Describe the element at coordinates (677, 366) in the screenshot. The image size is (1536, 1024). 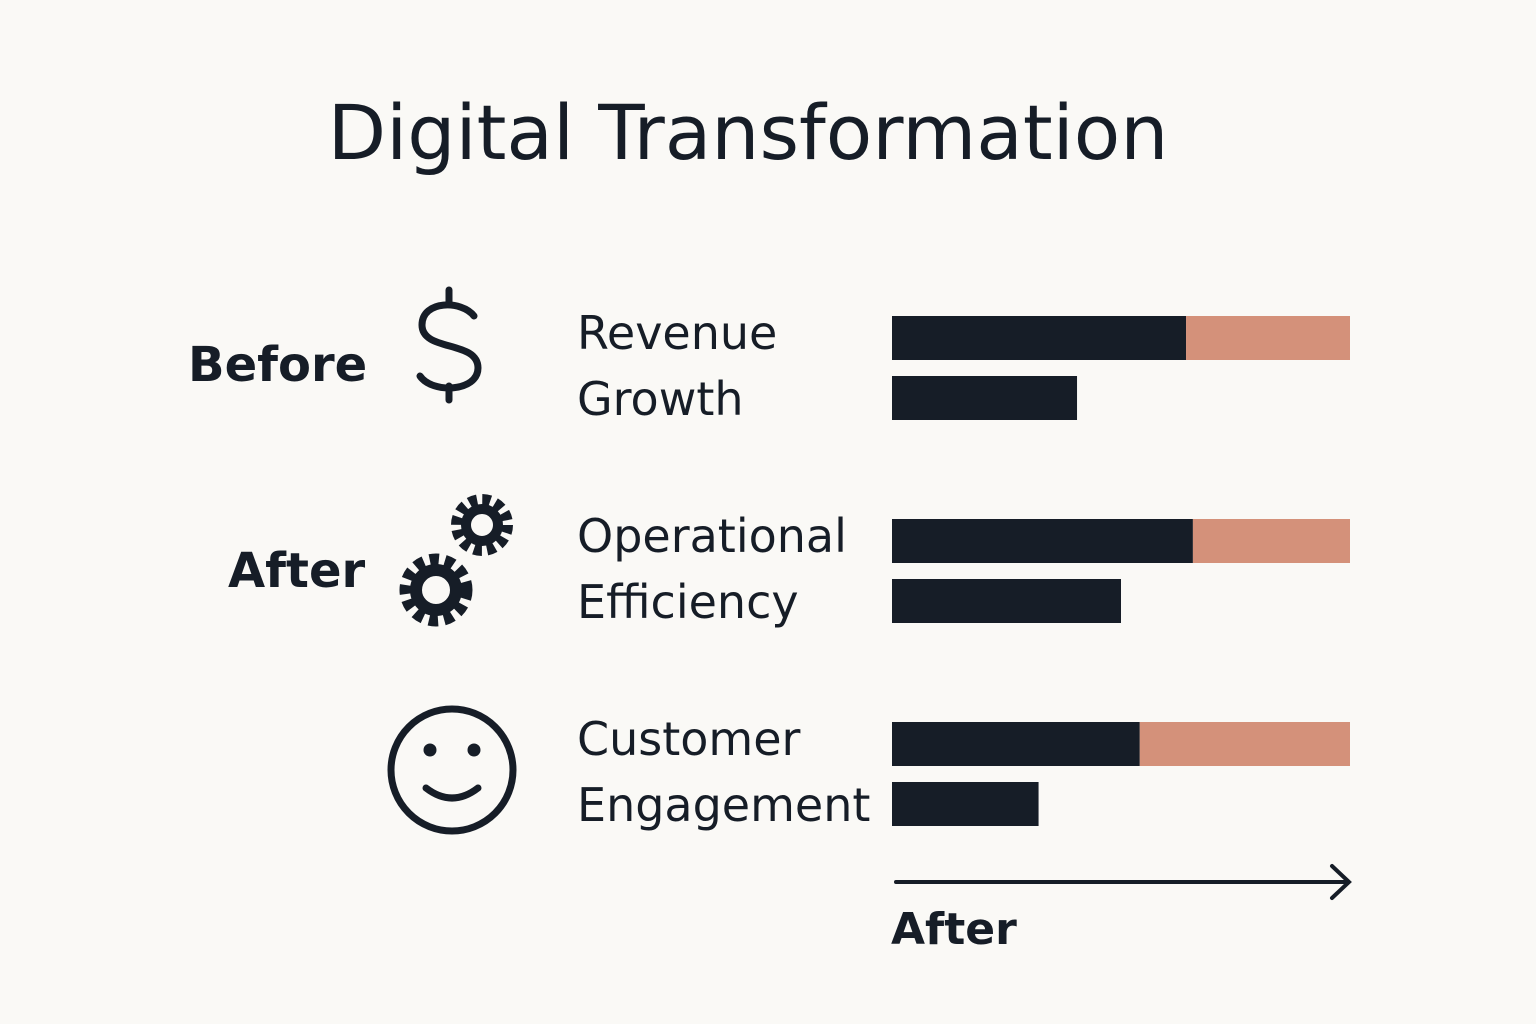
I see `category-label: Revenue Growth` at that location.